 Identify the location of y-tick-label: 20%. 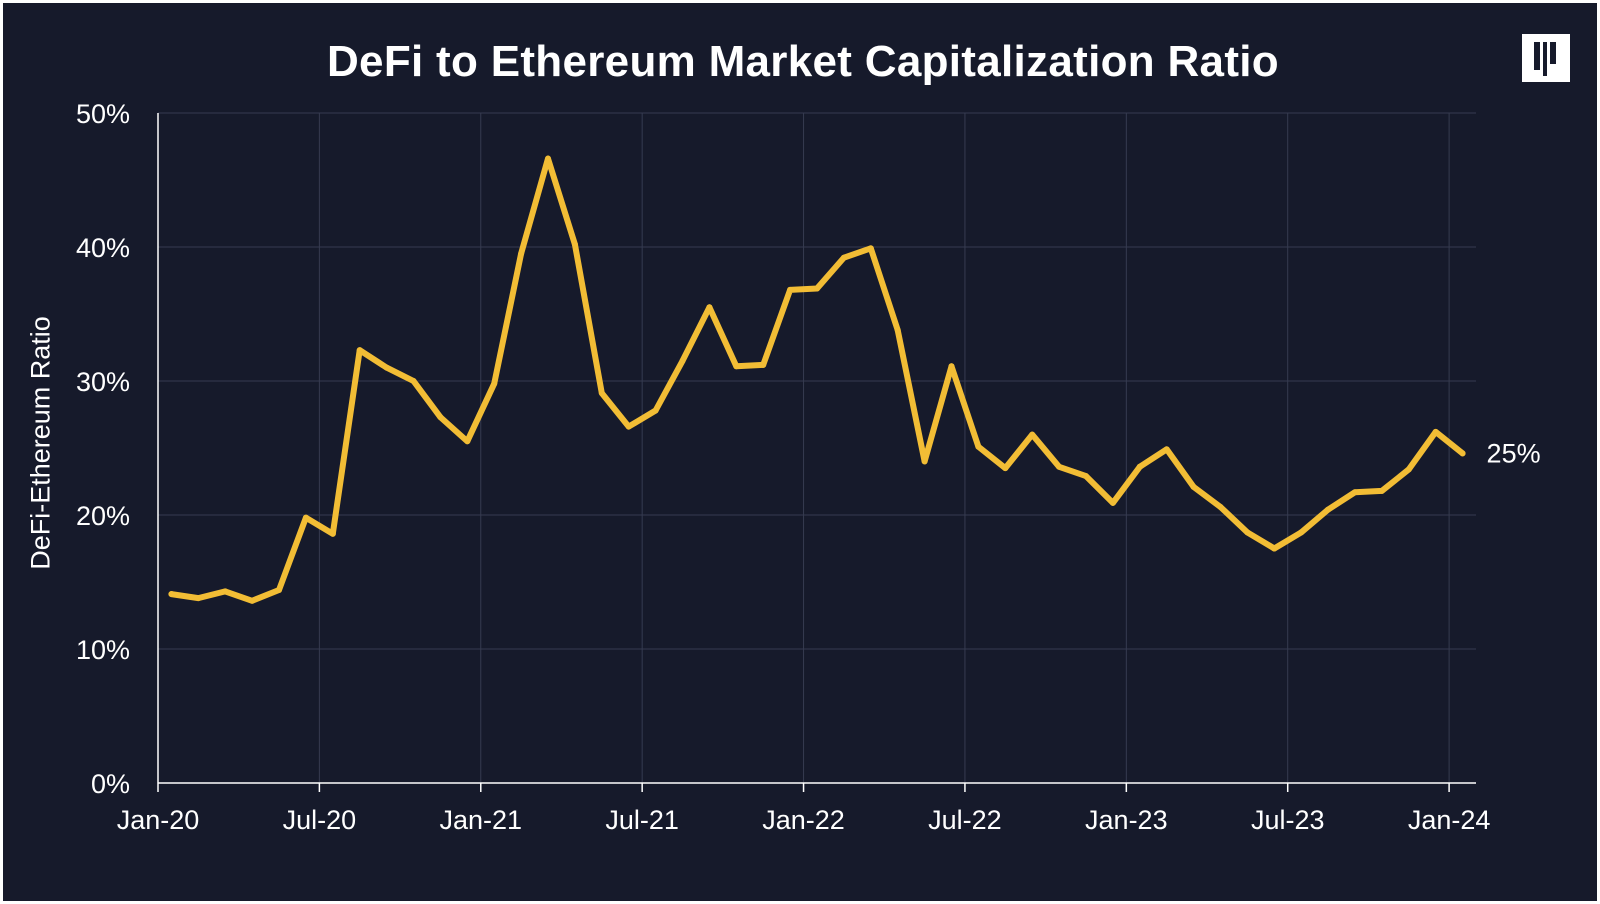
(103, 516).